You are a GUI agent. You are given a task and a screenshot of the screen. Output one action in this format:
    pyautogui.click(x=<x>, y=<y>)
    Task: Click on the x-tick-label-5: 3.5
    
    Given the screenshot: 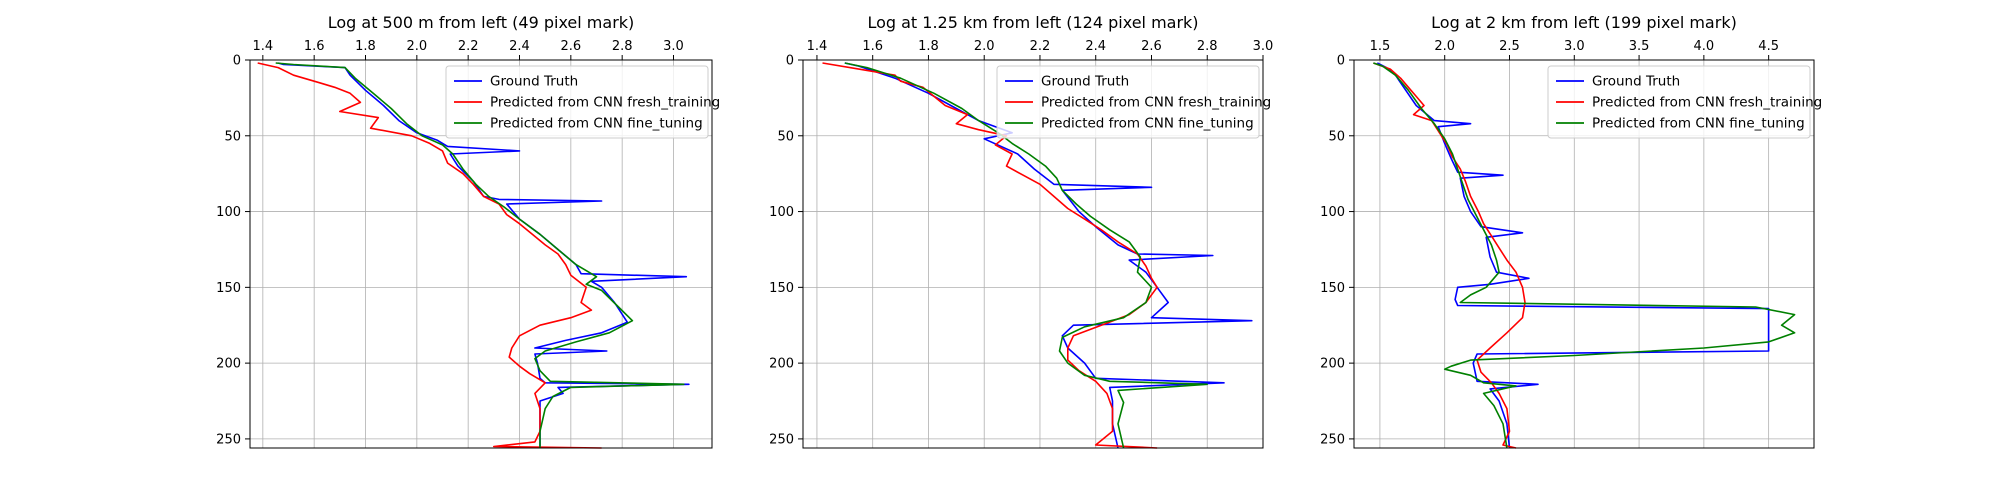 What is the action you would take?
    pyautogui.click(x=1639, y=46)
    